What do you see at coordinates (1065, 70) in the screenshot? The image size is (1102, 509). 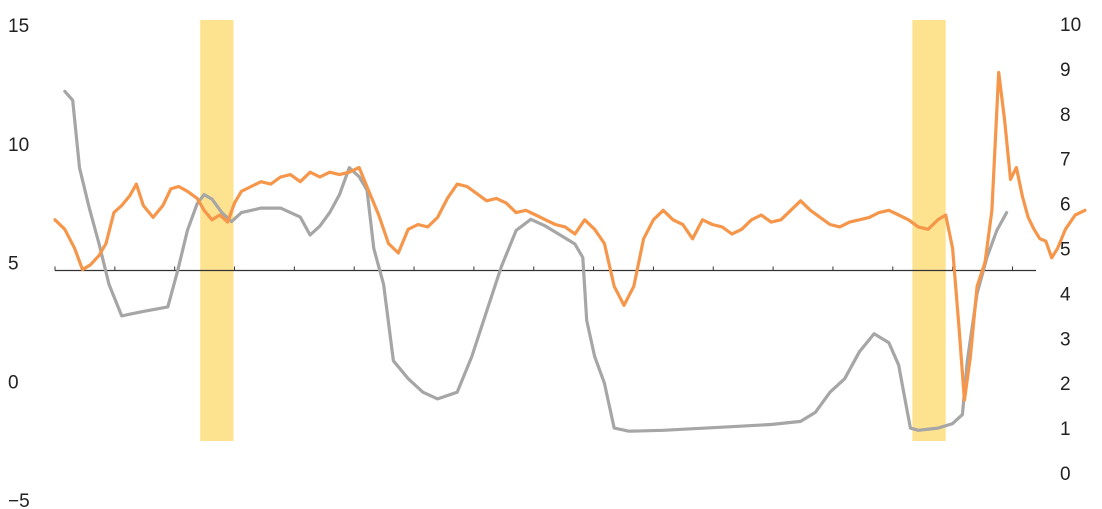 I see `right-tick-label: 9` at bounding box center [1065, 70].